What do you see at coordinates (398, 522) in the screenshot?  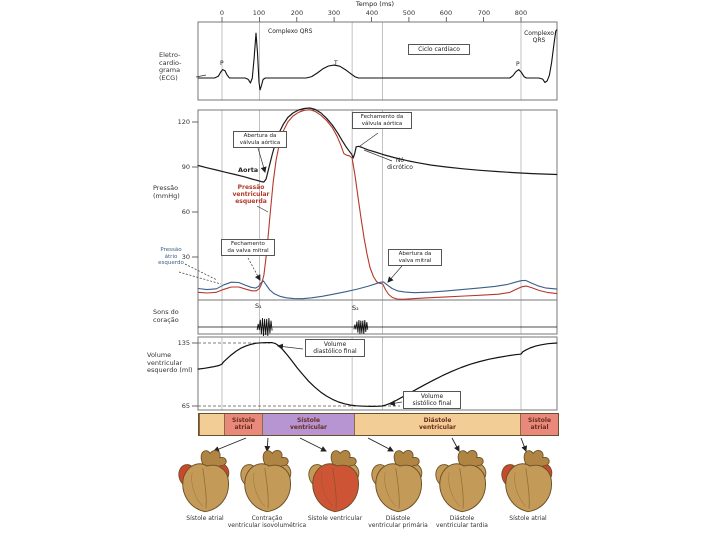 I see `heart-caption: Diástole ventricular primária` at bounding box center [398, 522].